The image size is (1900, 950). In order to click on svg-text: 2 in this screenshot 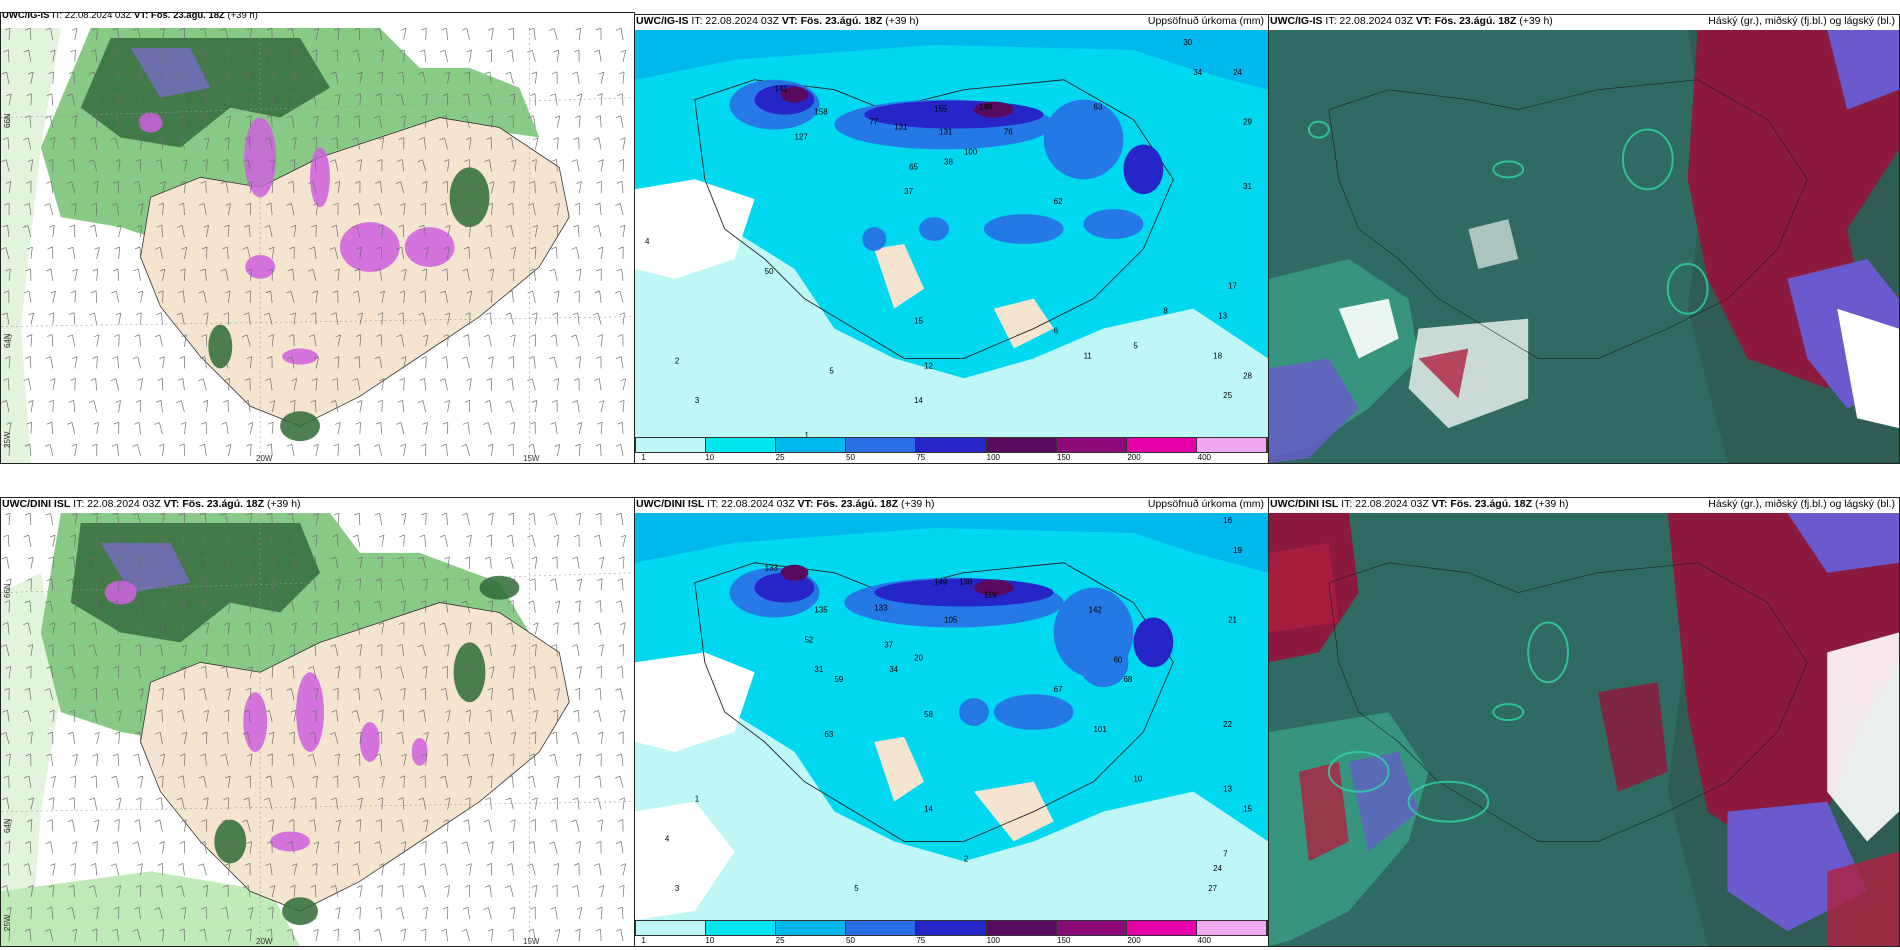, I will do `click(677, 360)`.